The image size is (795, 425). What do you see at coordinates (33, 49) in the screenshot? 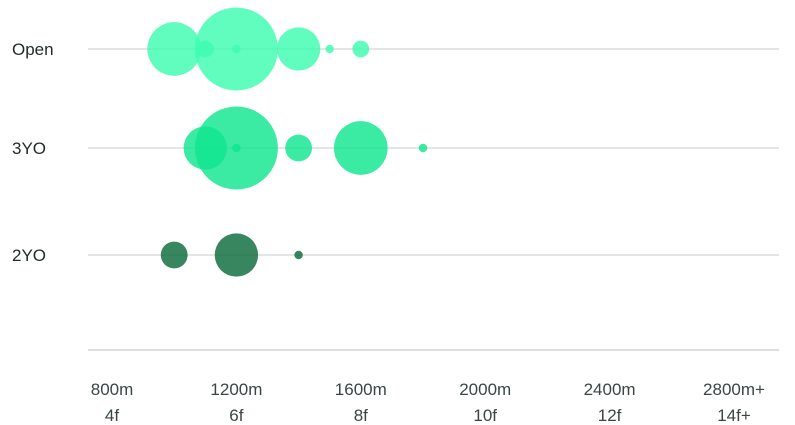
I see `row-label-open: Open` at bounding box center [33, 49].